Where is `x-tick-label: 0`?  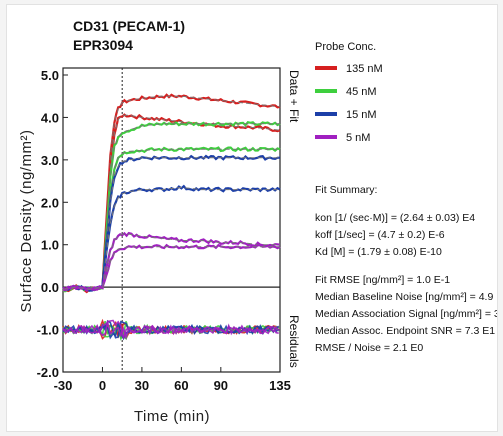 x-tick-label: 0 is located at coordinates (102, 385).